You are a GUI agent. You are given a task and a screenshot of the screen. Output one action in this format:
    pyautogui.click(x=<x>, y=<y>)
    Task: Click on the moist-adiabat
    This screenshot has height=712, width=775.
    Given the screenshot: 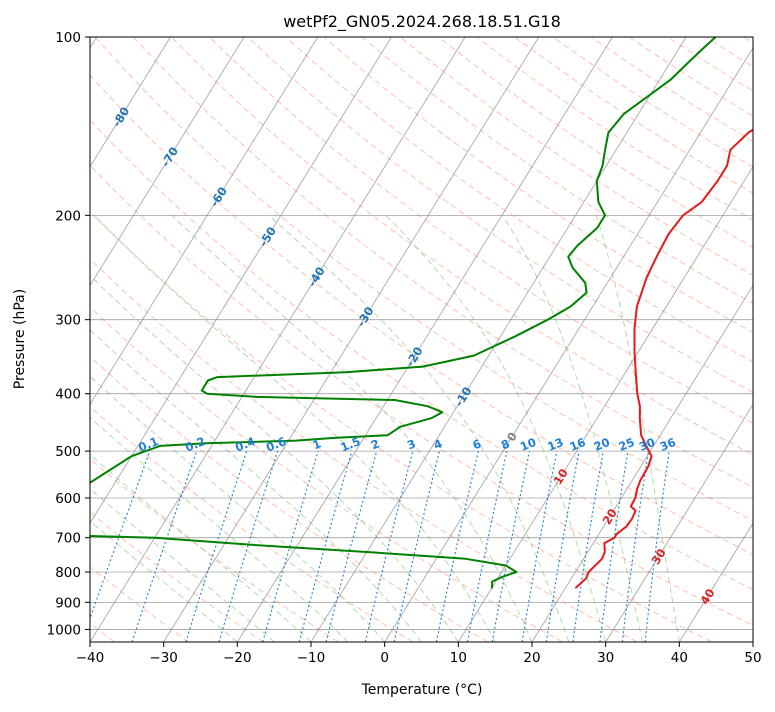 What is the action you would take?
    pyautogui.click(x=573, y=428)
    